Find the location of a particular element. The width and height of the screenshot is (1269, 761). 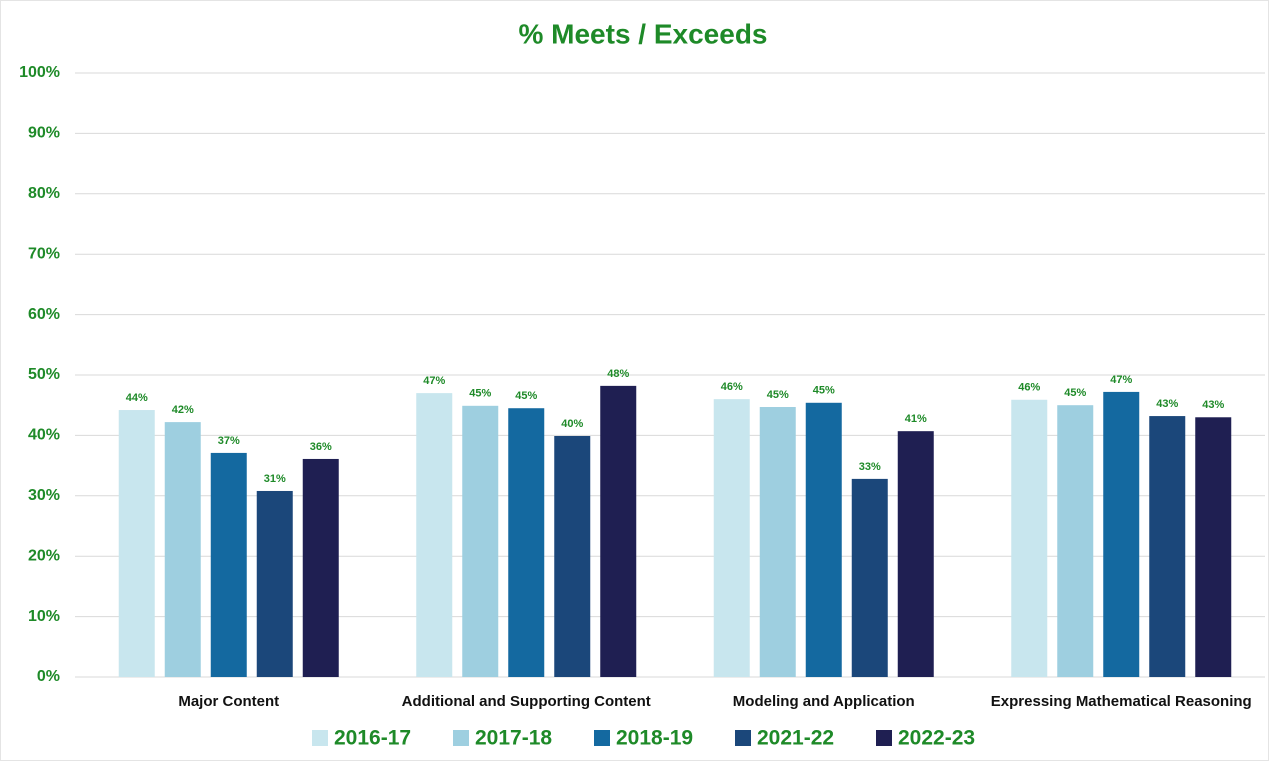

legend-label: 2018-19 is located at coordinates (654, 738).